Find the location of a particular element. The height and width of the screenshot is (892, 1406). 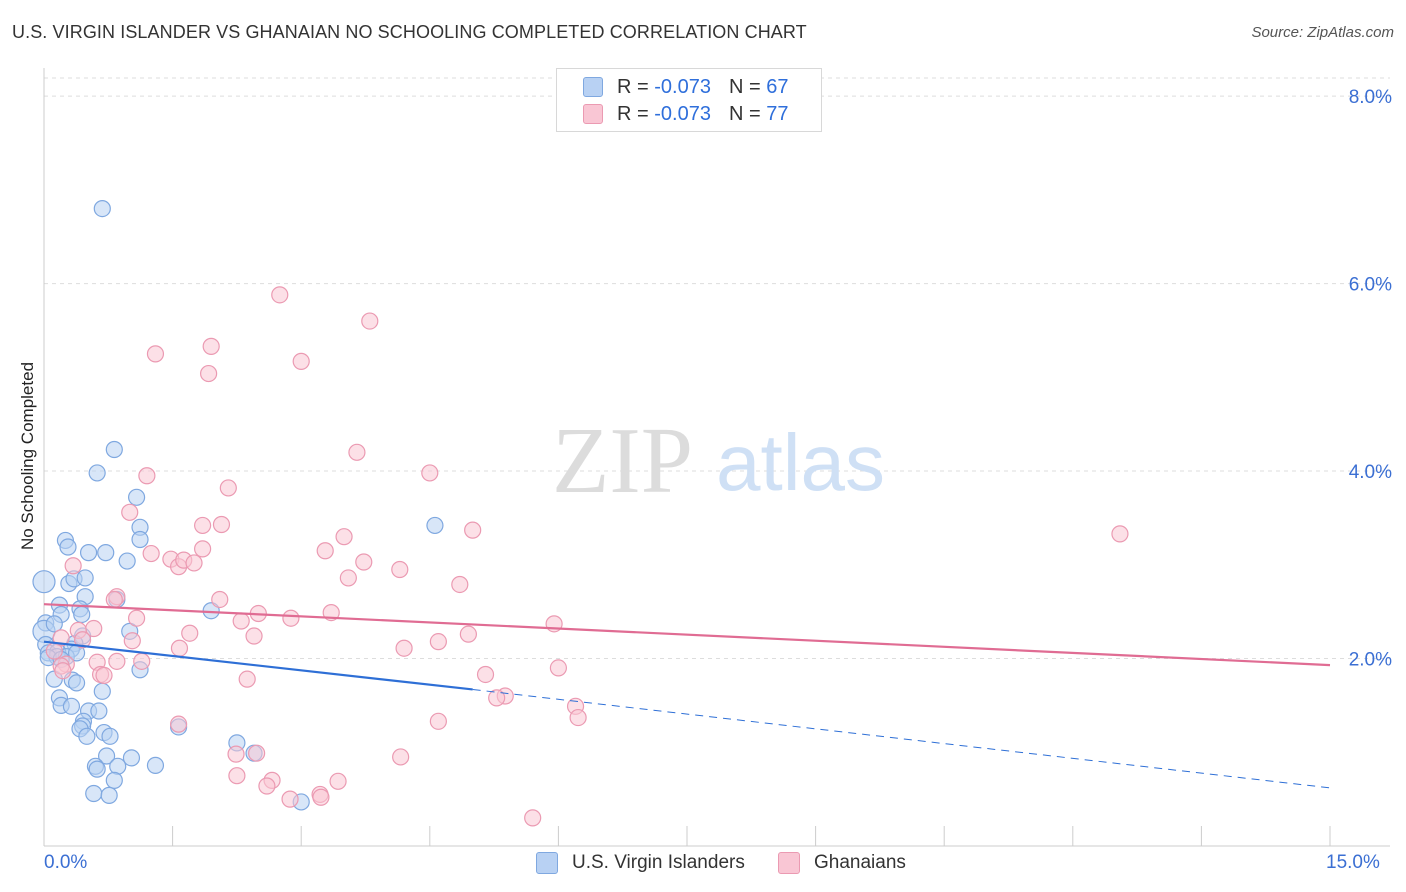

x-tick-label-min: 0.0% is located at coordinates (66, 862).